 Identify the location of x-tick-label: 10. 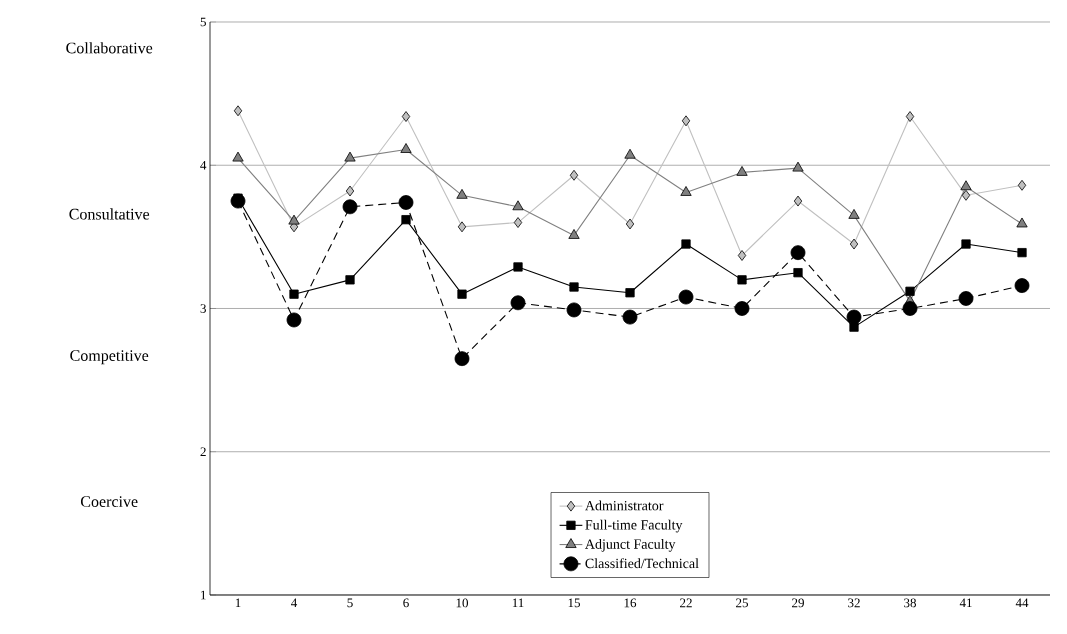
(462, 603).